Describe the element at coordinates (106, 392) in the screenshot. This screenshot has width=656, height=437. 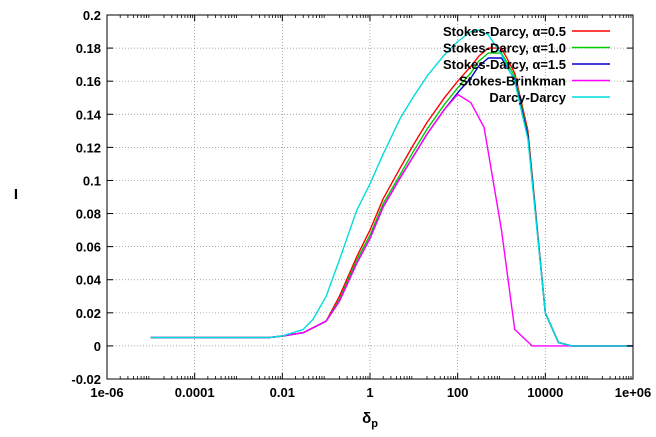
I see `x-tick-label: 1e-06` at that location.